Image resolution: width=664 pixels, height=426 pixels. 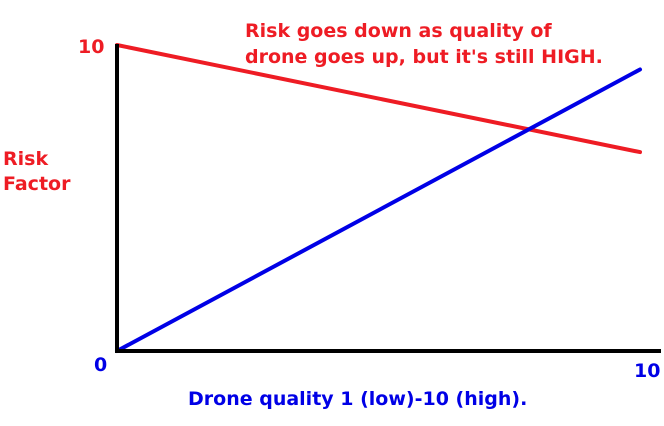 What do you see at coordinates (424, 57) in the screenshot?
I see `annotation-line2: drone goes up, but it's still HIGH.` at bounding box center [424, 57].